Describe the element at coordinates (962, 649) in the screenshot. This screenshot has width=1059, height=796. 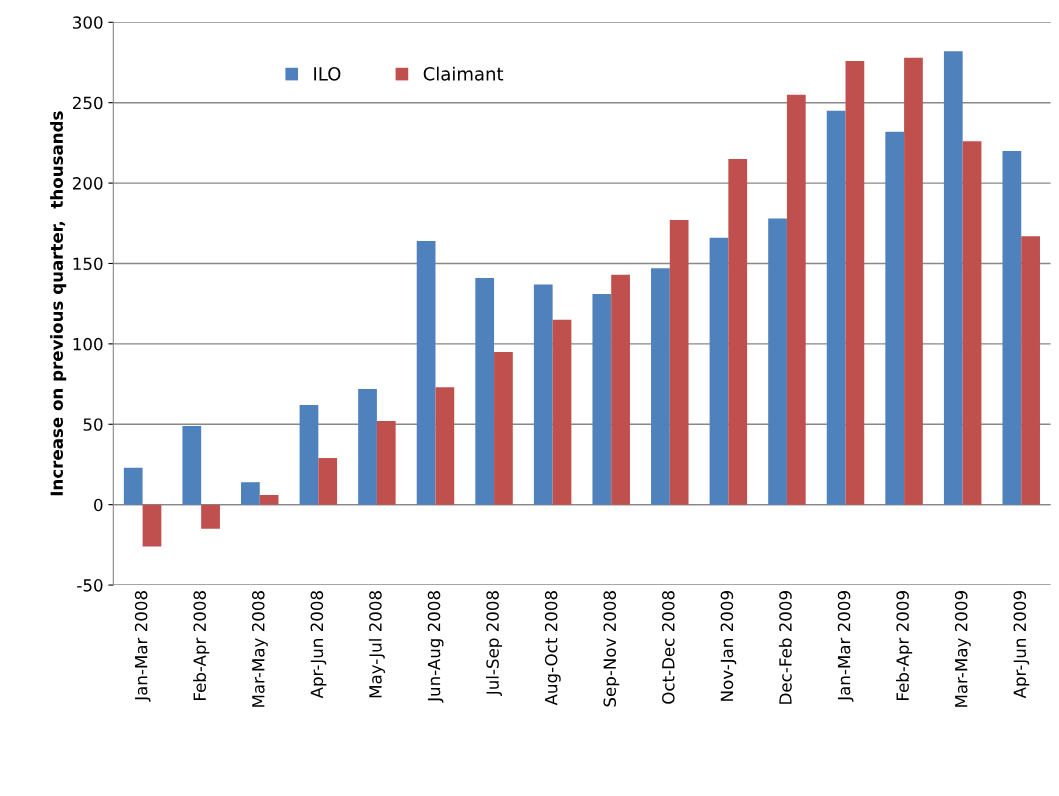
I see `x-tick-label: Mar-May 2009` at that location.